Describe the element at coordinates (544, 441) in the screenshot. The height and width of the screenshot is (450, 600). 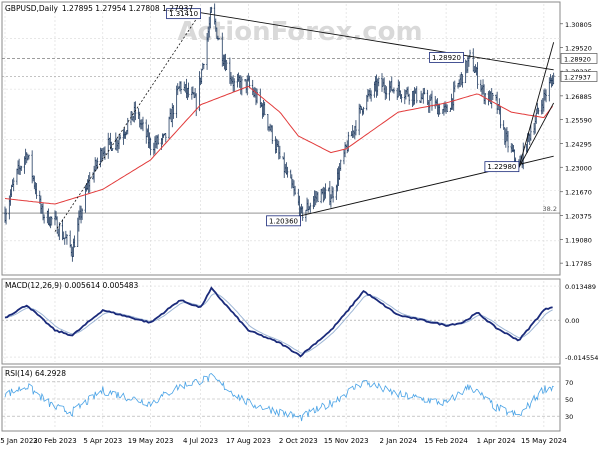
I see `x-tick-label: 15 May 2024` at that location.